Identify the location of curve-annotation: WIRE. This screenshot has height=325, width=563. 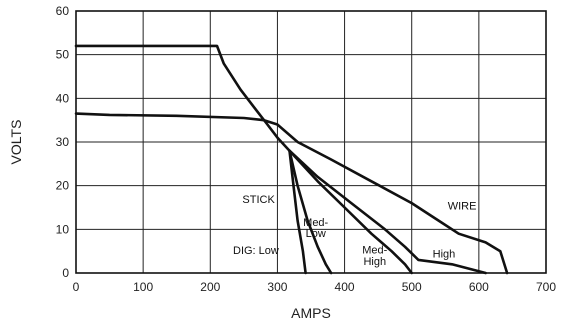
(462, 207).